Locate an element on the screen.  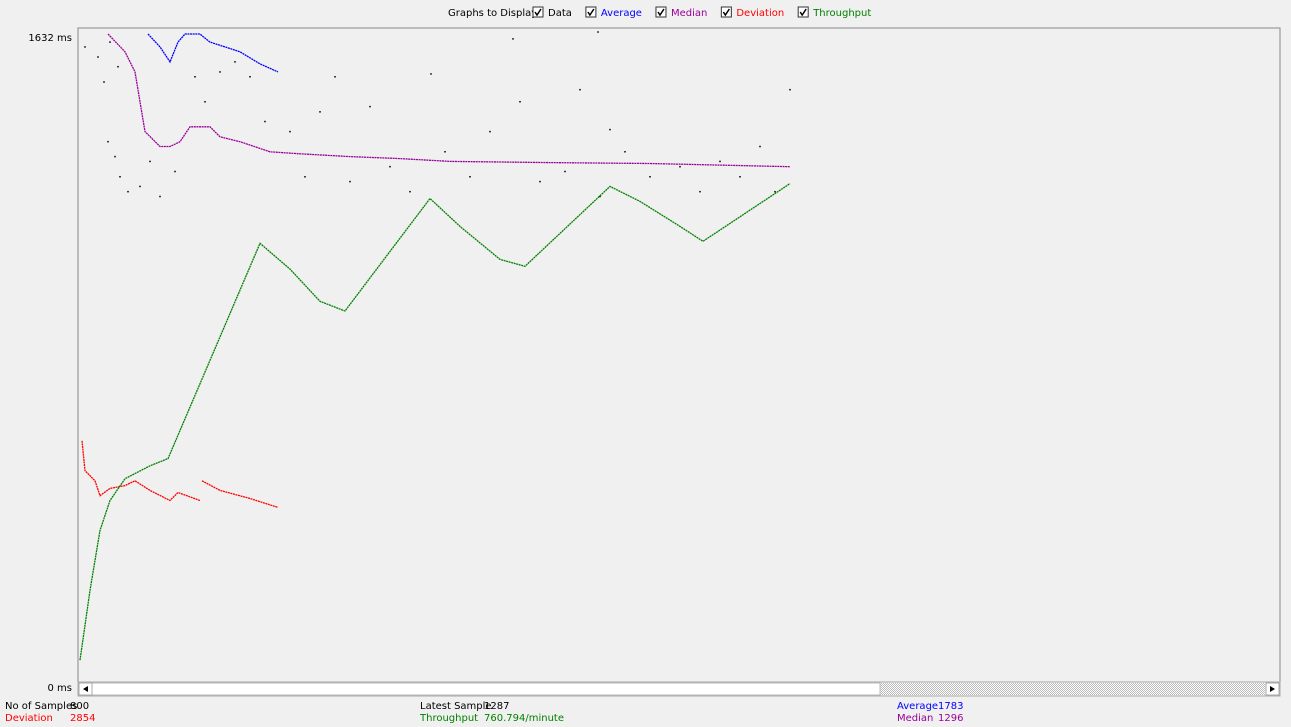
y-tick-label: 0 ms is located at coordinates (60, 688).